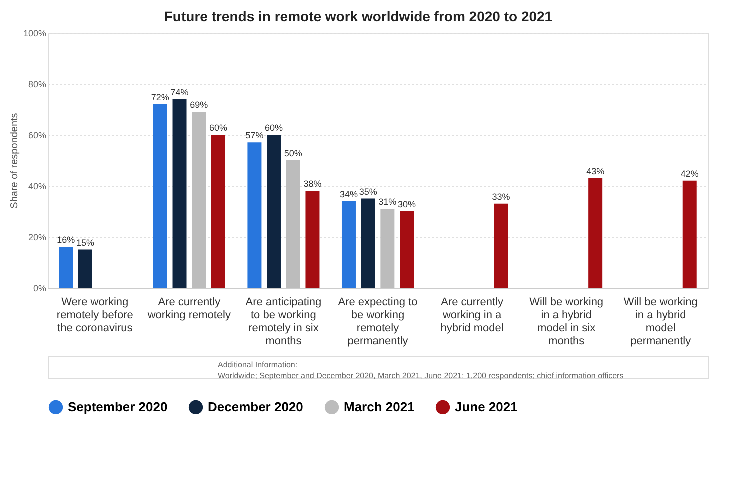 The image size is (749, 494). I want to click on data-label: 33%, so click(501, 197).